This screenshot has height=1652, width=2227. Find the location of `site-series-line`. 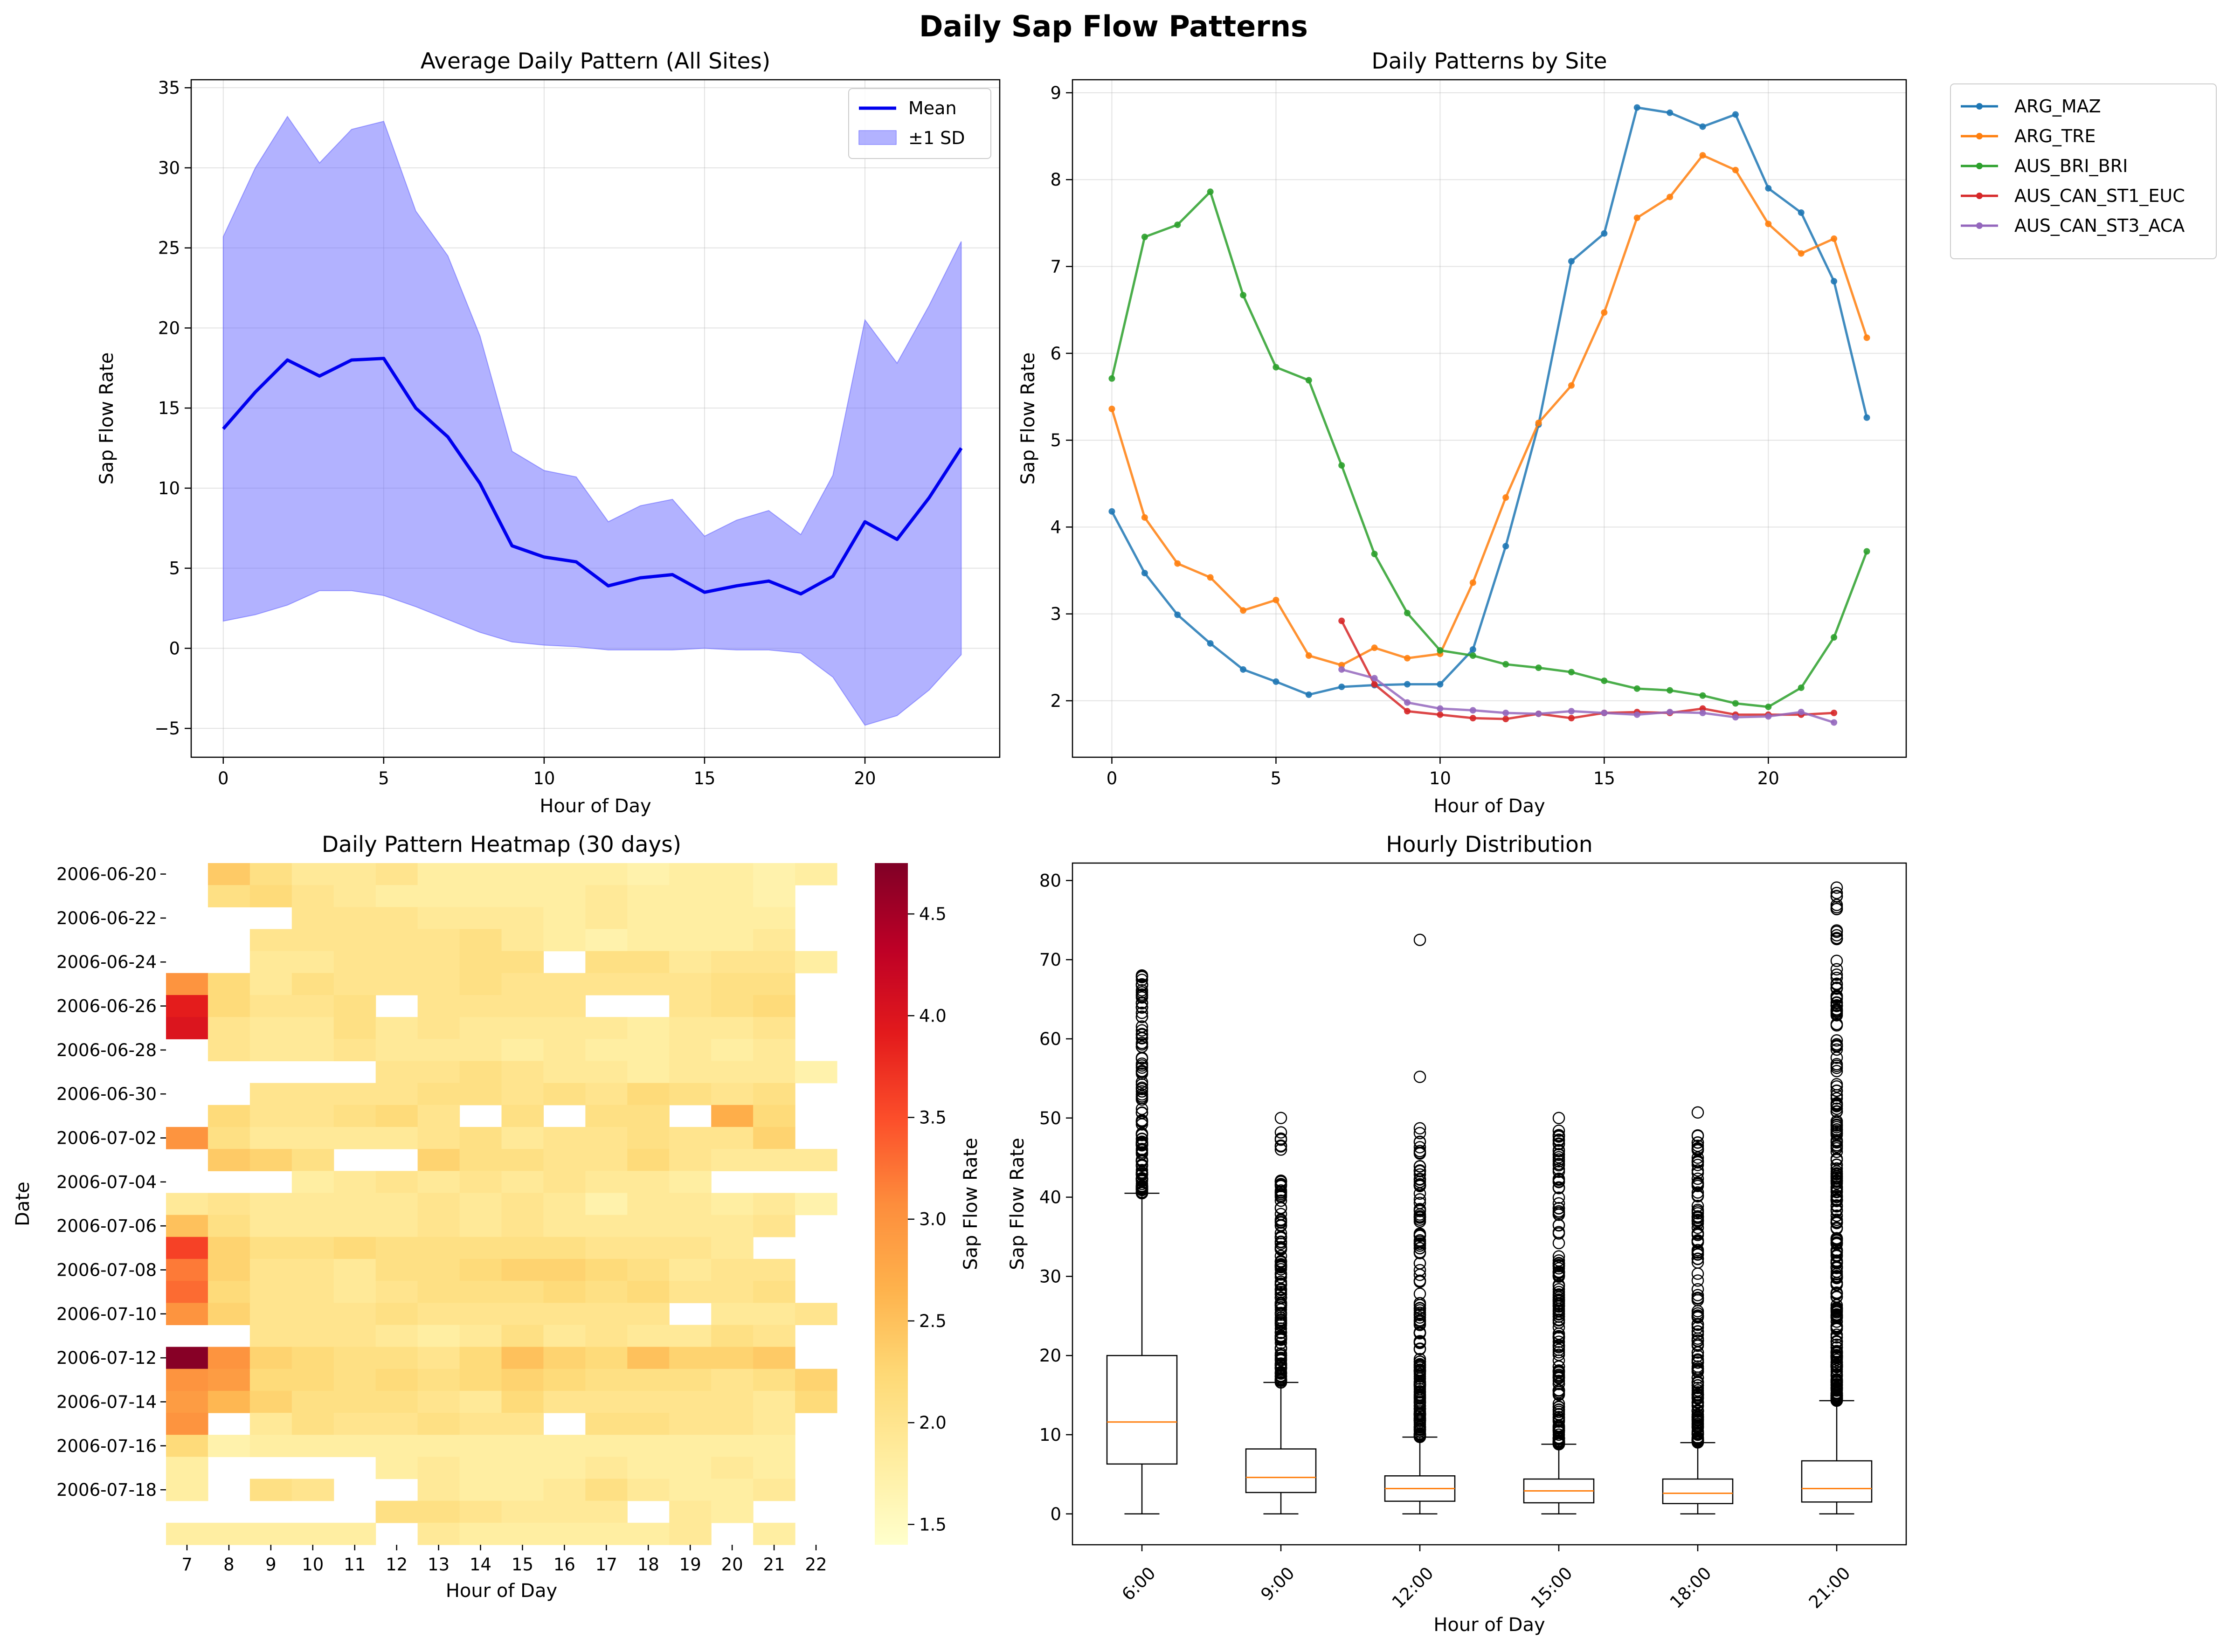

site-series-line is located at coordinates (1588, 696).